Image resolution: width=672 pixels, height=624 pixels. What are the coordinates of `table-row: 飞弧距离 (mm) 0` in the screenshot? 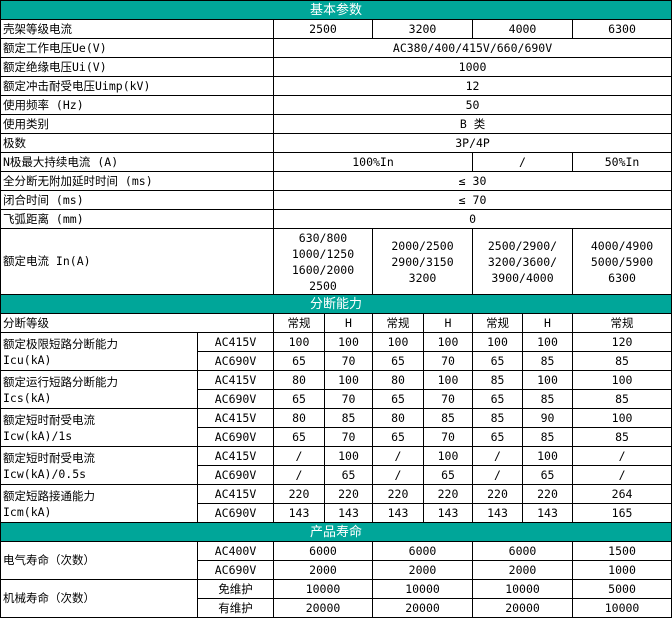 It's located at (336, 219).